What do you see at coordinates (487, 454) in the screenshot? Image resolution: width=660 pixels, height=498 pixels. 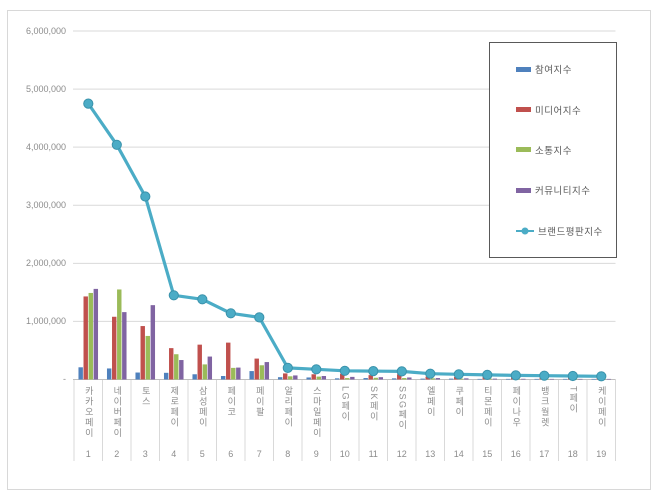 I see `x-category-number: 15` at bounding box center [487, 454].